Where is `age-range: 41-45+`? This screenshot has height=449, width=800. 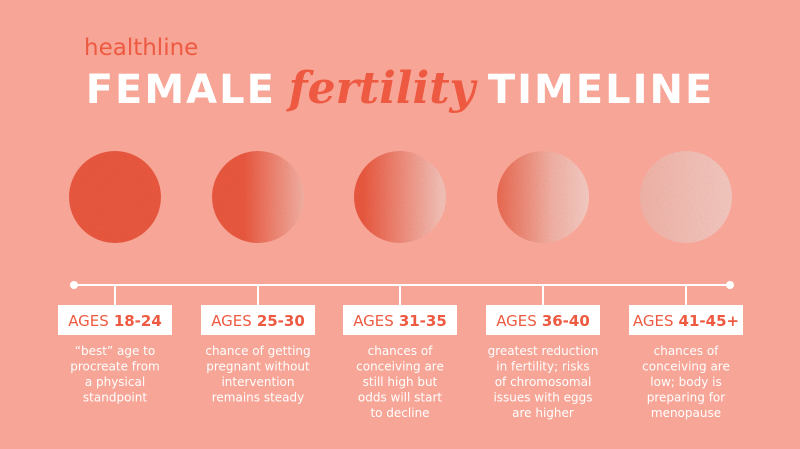
age-range: 41-45+ is located at coordinates (709, 321).